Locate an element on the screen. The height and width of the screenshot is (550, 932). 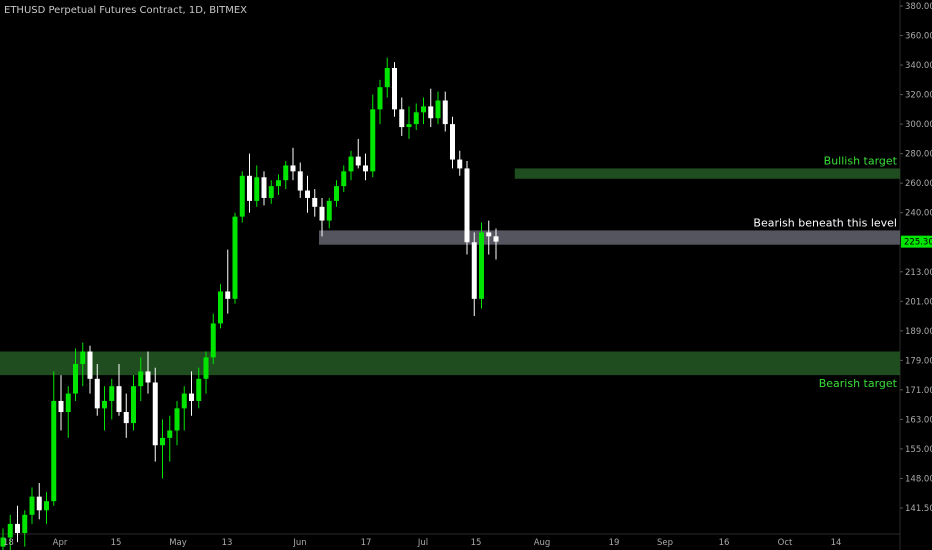
bullish-target-zone-label: Bullish target is located at coordinates (861, 160).